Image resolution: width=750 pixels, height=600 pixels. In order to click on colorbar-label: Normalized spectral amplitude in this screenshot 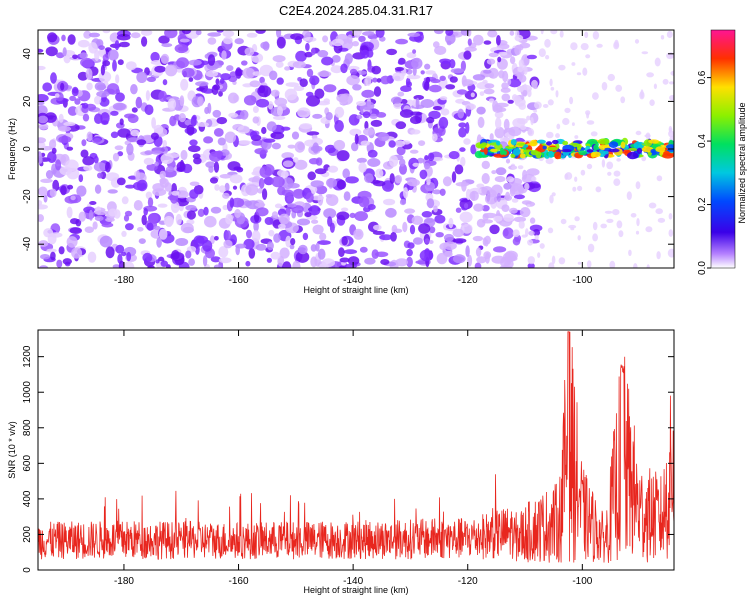, I will do `click(742, 162)`.